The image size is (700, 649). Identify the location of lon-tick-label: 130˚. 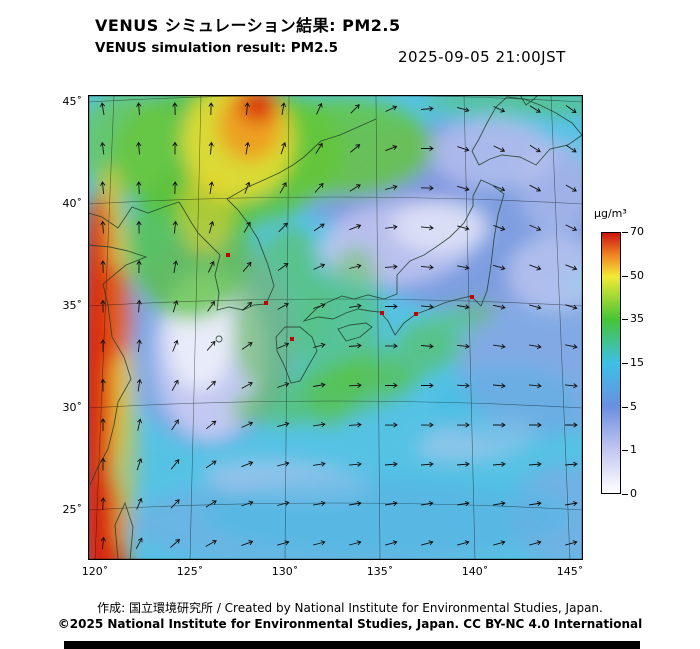
(285, 571).